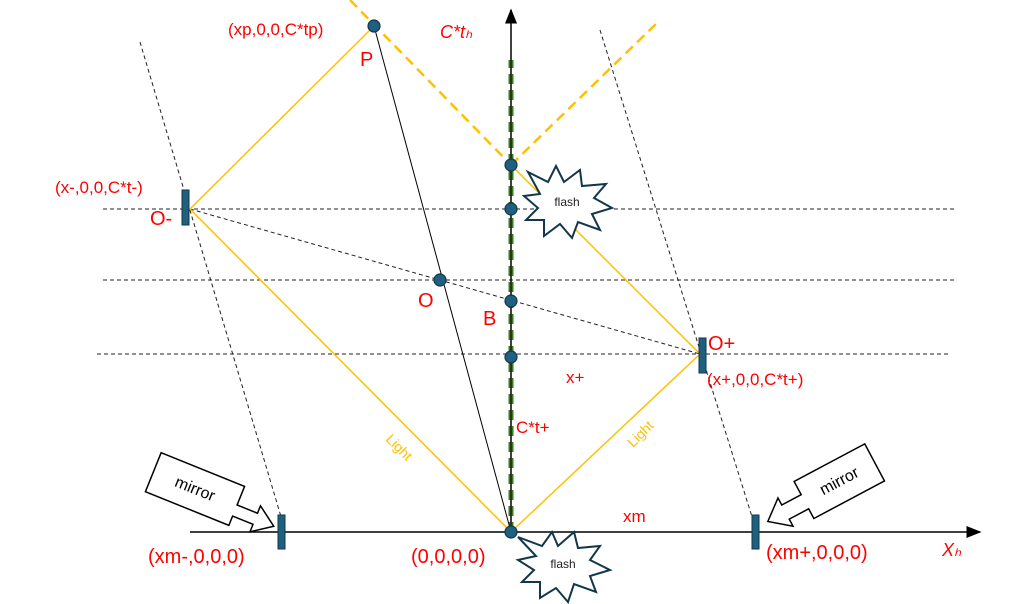 Image resolution: width=1023 pixels, height=604 pixels. What do you see at coordinates (511, 357) in the screenshot?
I see `point-t-plus` at bounding box center [511, 357].